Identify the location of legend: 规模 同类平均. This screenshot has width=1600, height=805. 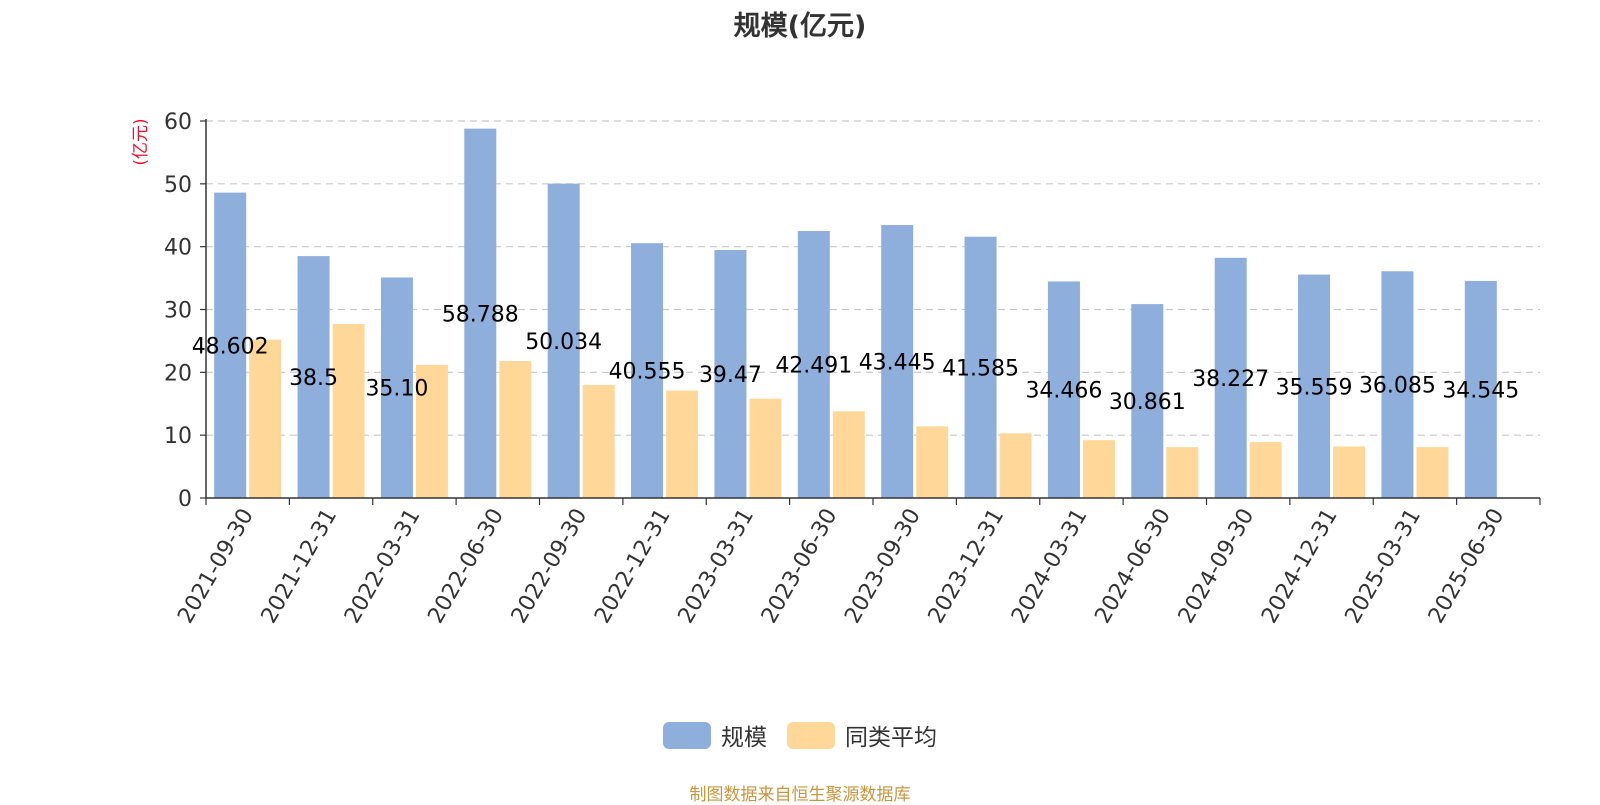
(800, 735).